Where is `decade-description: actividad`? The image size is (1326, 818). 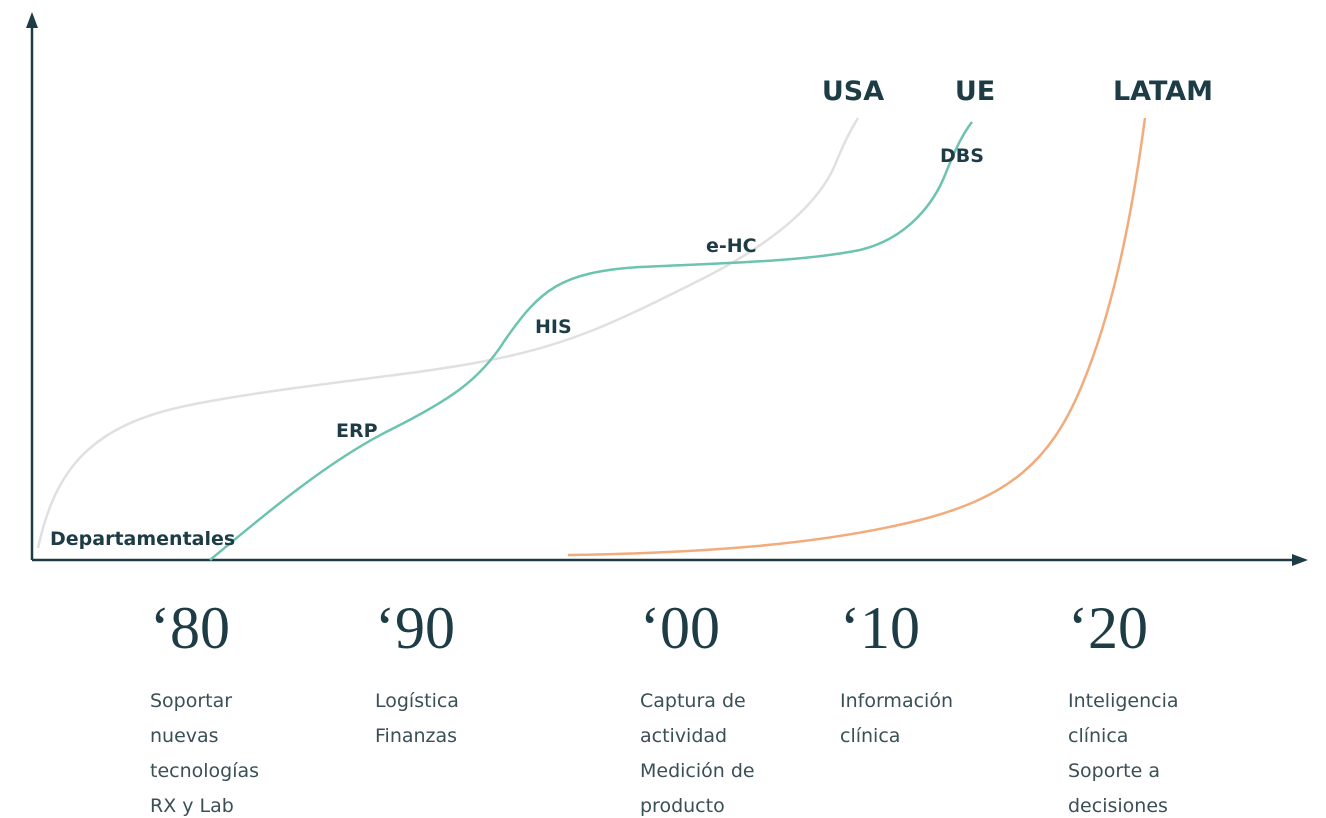
decade-description: actividad is located at coordinates (683, 736).